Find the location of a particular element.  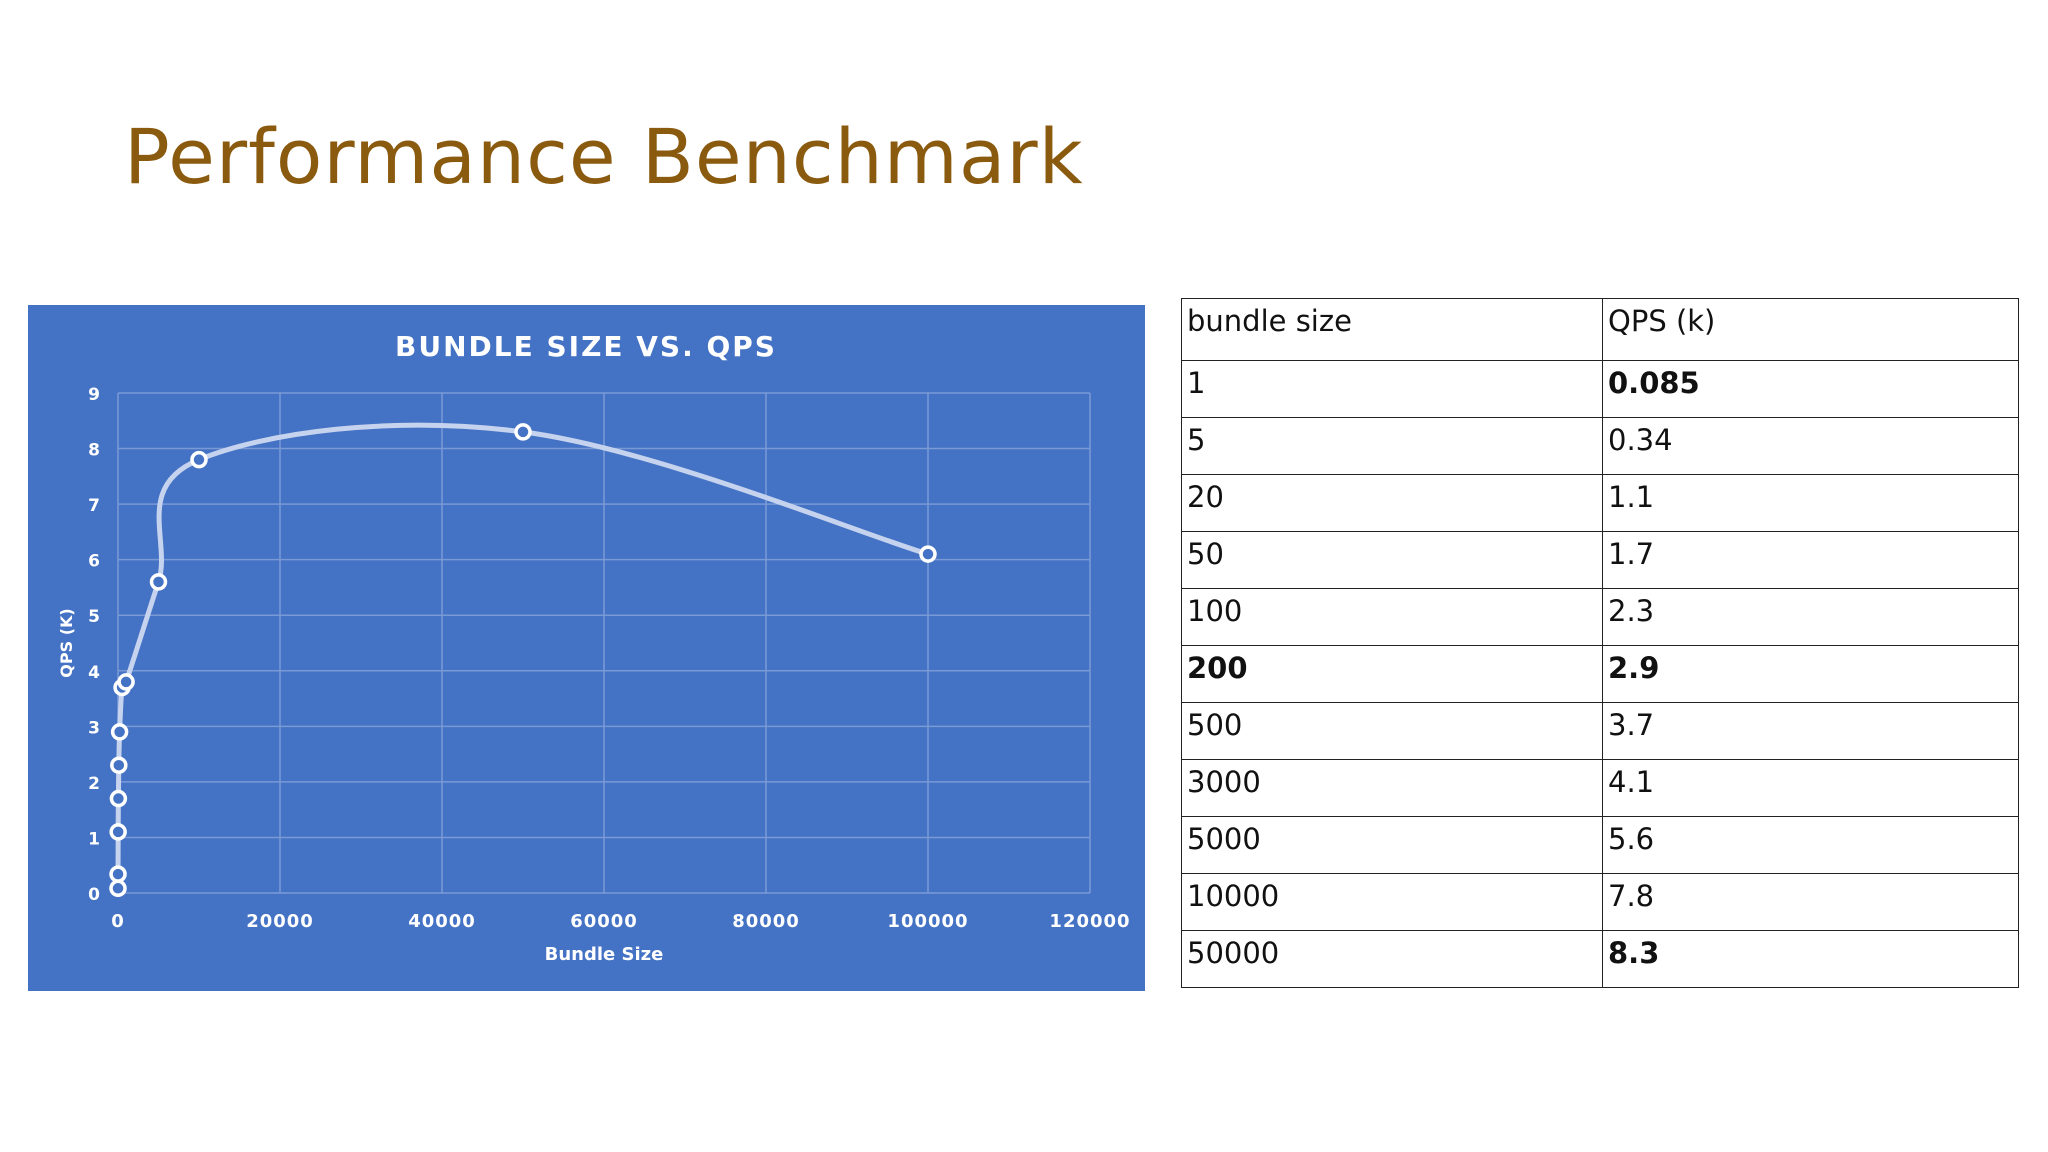

x-tick-label: 100000 is located at coordinates (927, 921).